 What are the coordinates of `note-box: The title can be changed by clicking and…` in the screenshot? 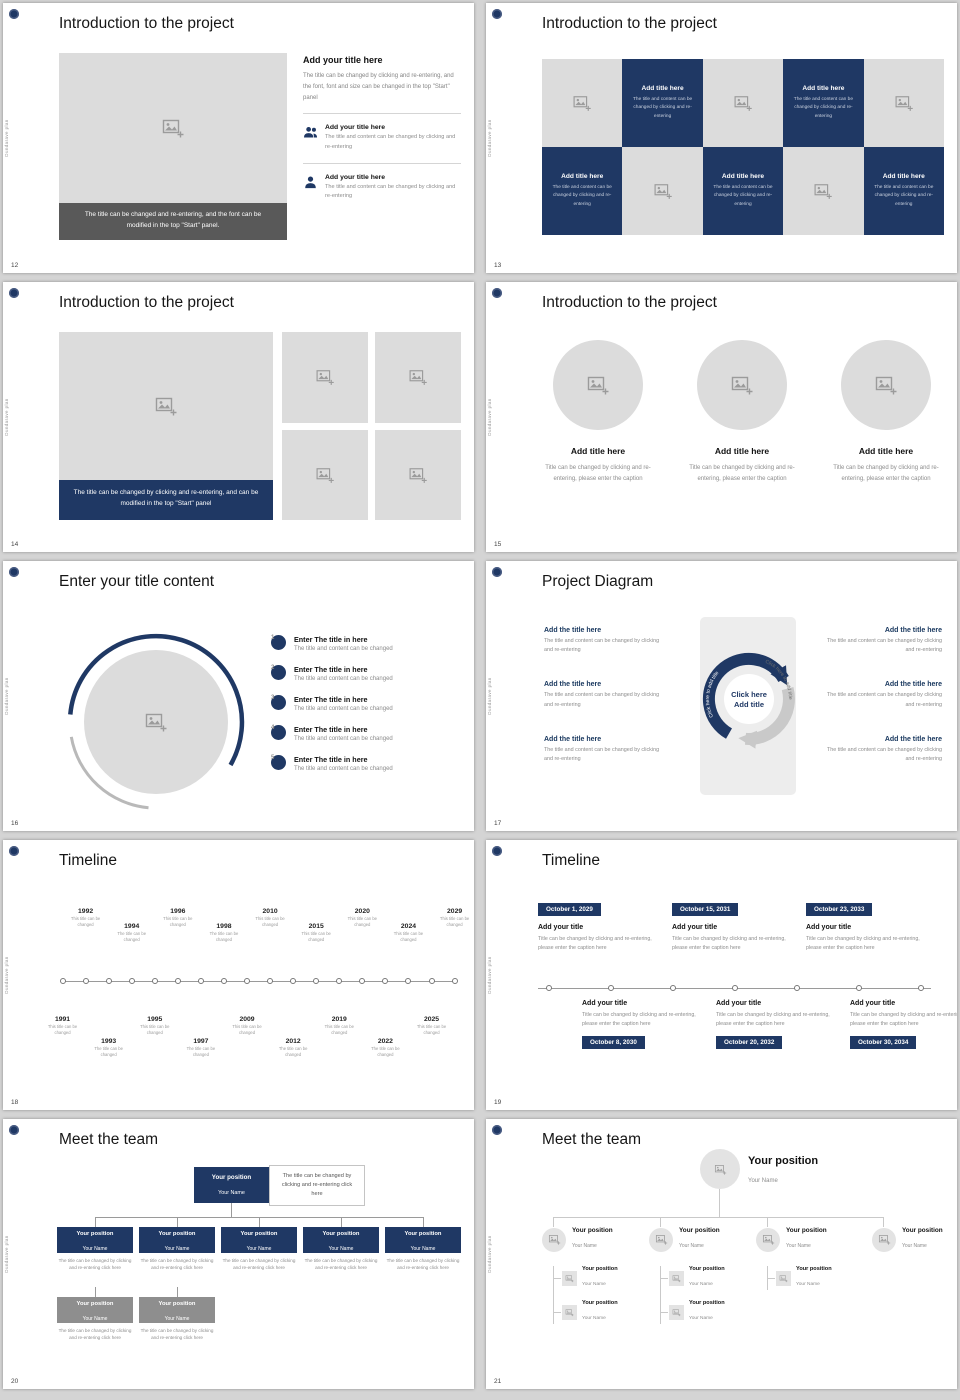 It's located at (317, 1185).